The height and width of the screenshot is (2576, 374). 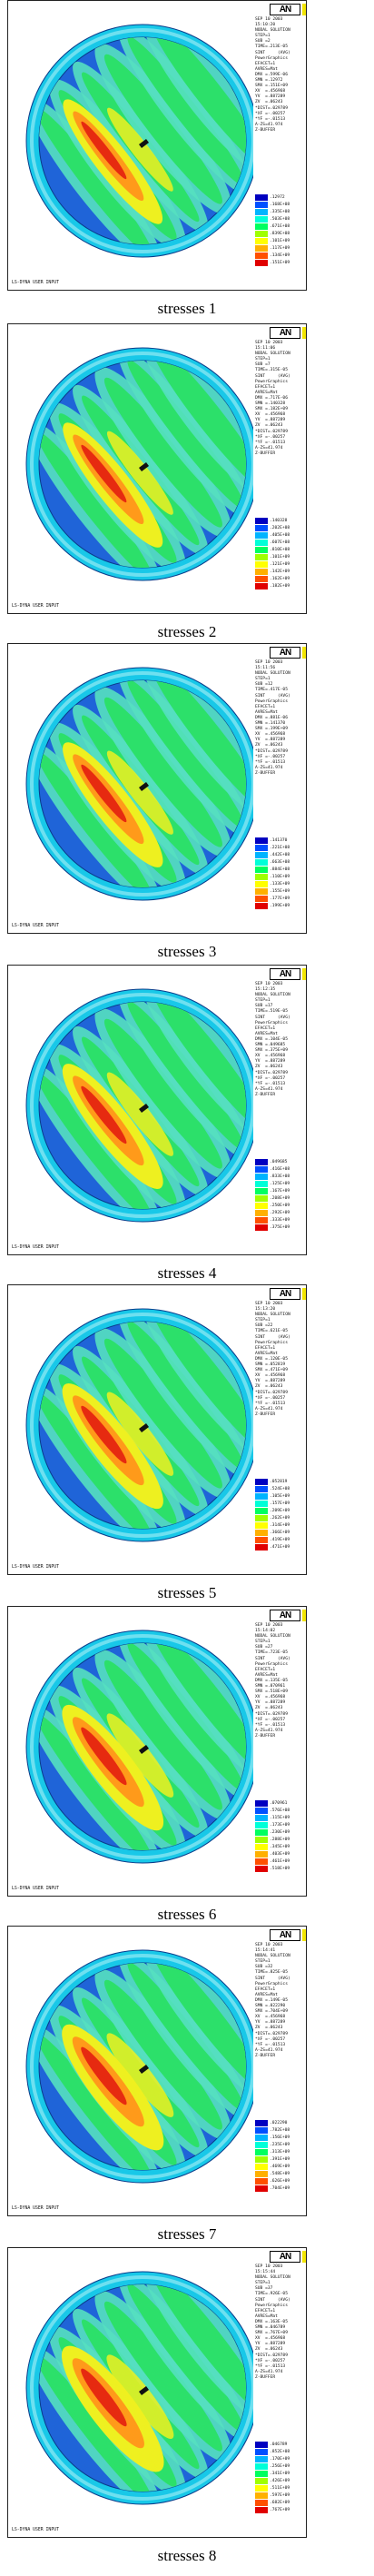 I want to click on info-line: DMX =.120E-05, so click(x=271, y=1359).